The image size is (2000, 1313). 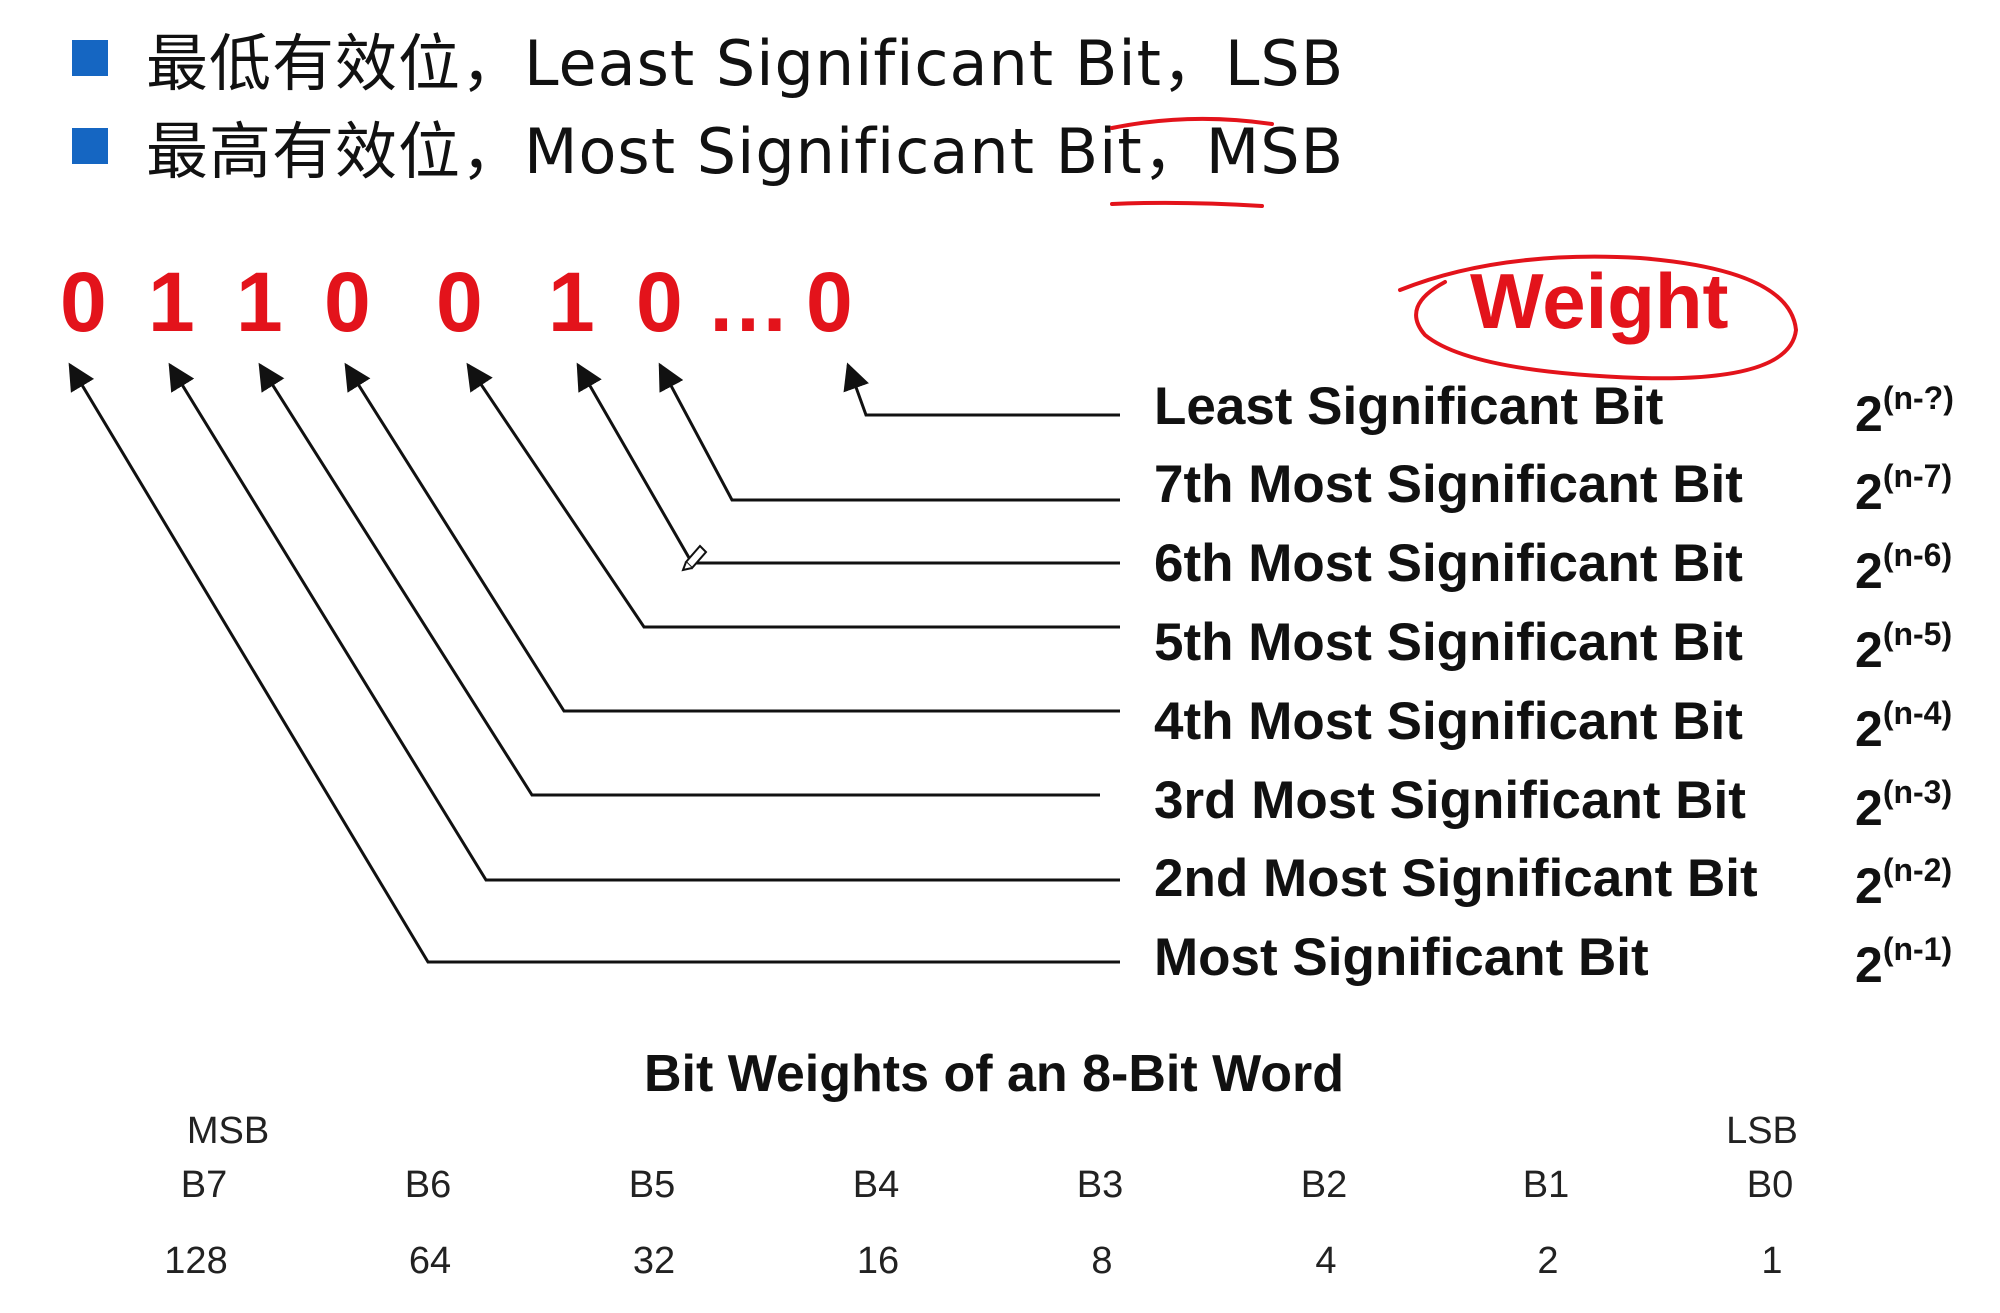 What do you see at coordinates (1772, 1261) in the screenshot?
I see `table-value: 1` at bounding box center [1772, 1261].